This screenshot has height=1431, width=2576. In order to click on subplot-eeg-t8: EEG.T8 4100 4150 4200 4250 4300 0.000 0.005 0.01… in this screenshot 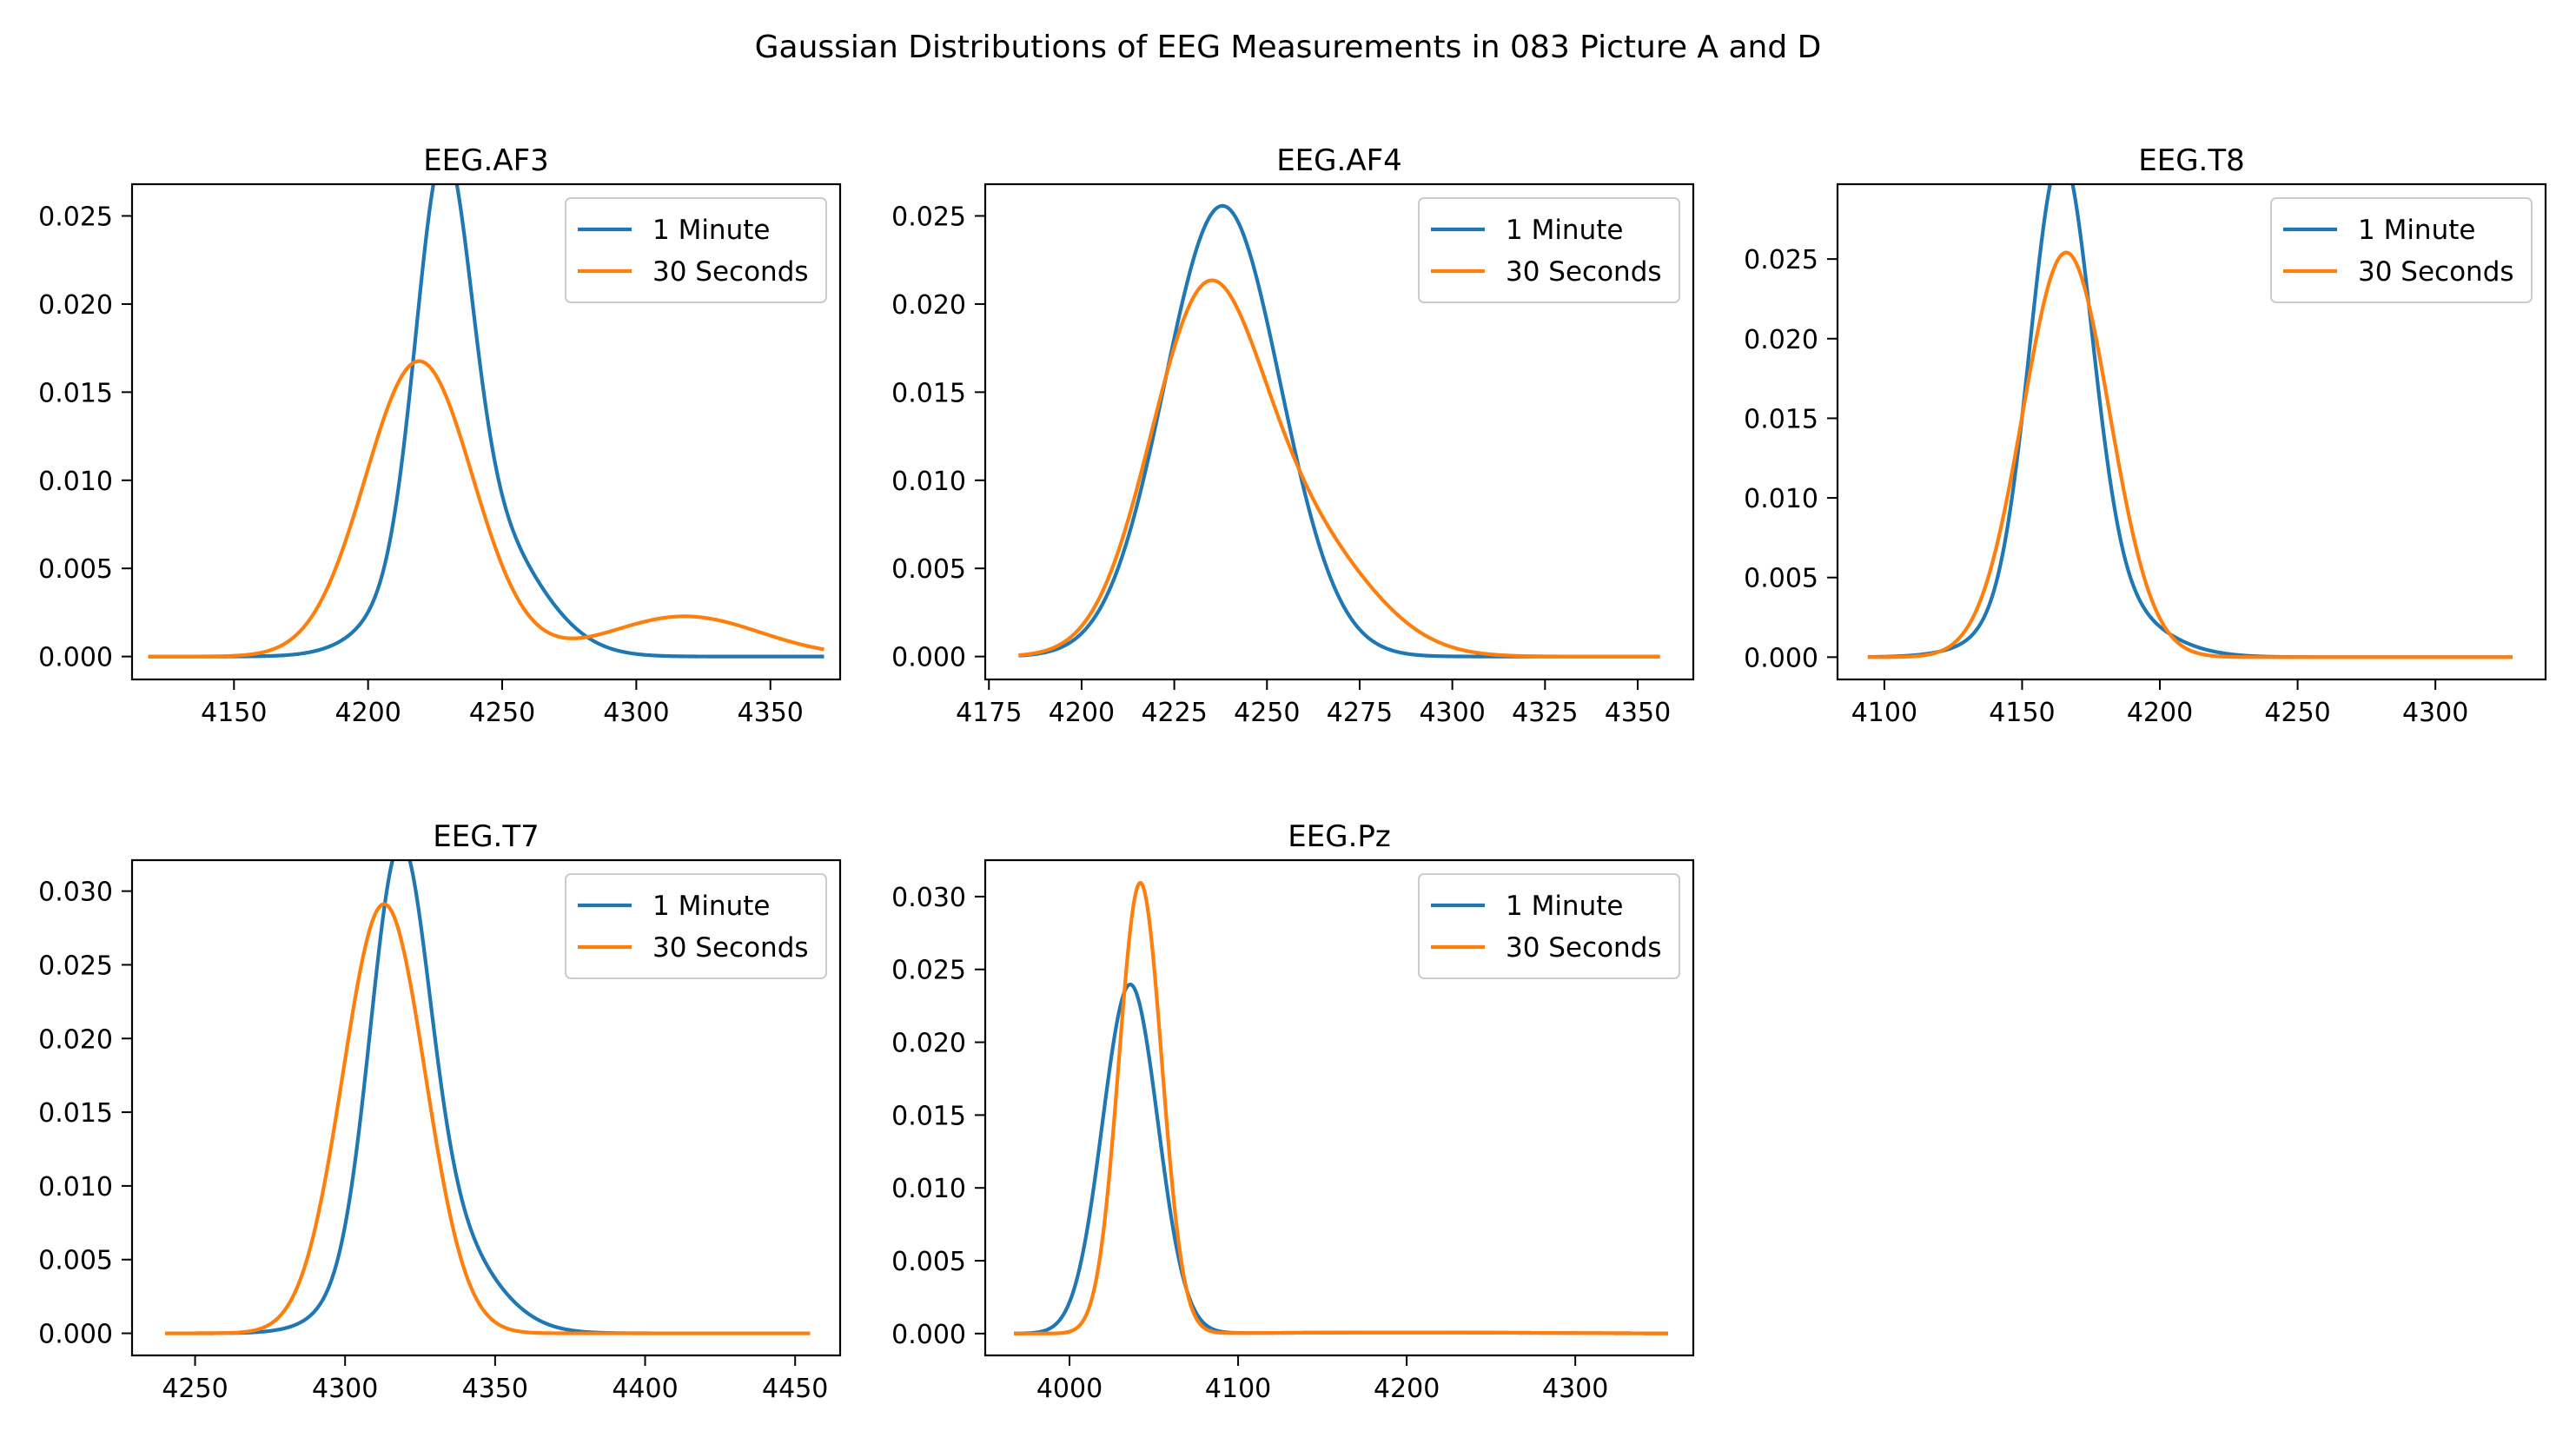, I will do `click(2145, 435)`.